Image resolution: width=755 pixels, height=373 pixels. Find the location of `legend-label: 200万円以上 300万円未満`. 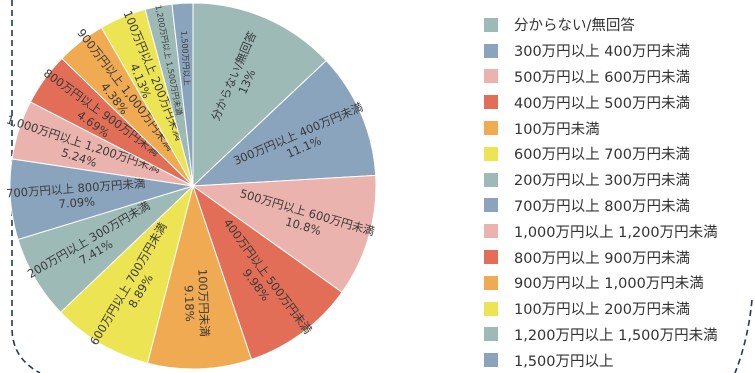

legend-label: 200万円以上 300万円未満 is located at coordinates (602, 181).